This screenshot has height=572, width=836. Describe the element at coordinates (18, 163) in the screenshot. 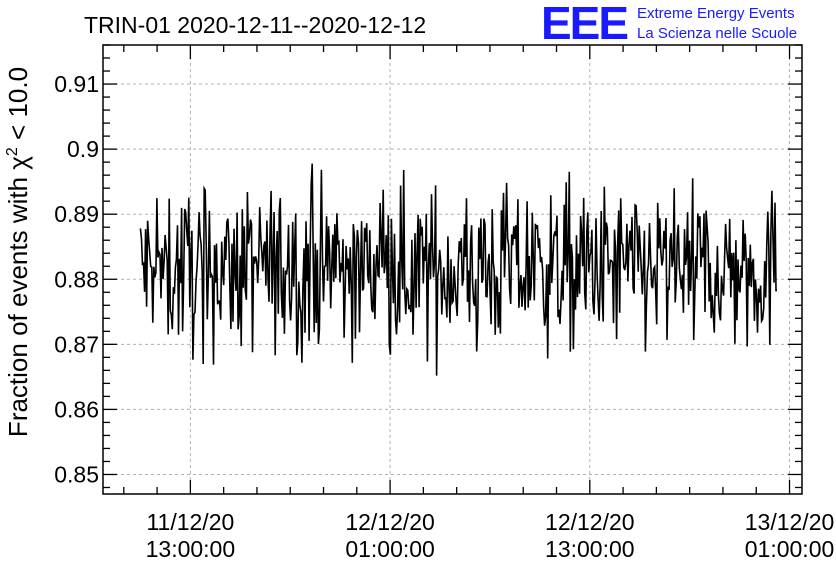

I see `y-axis-label-symbol: χ` at that location.